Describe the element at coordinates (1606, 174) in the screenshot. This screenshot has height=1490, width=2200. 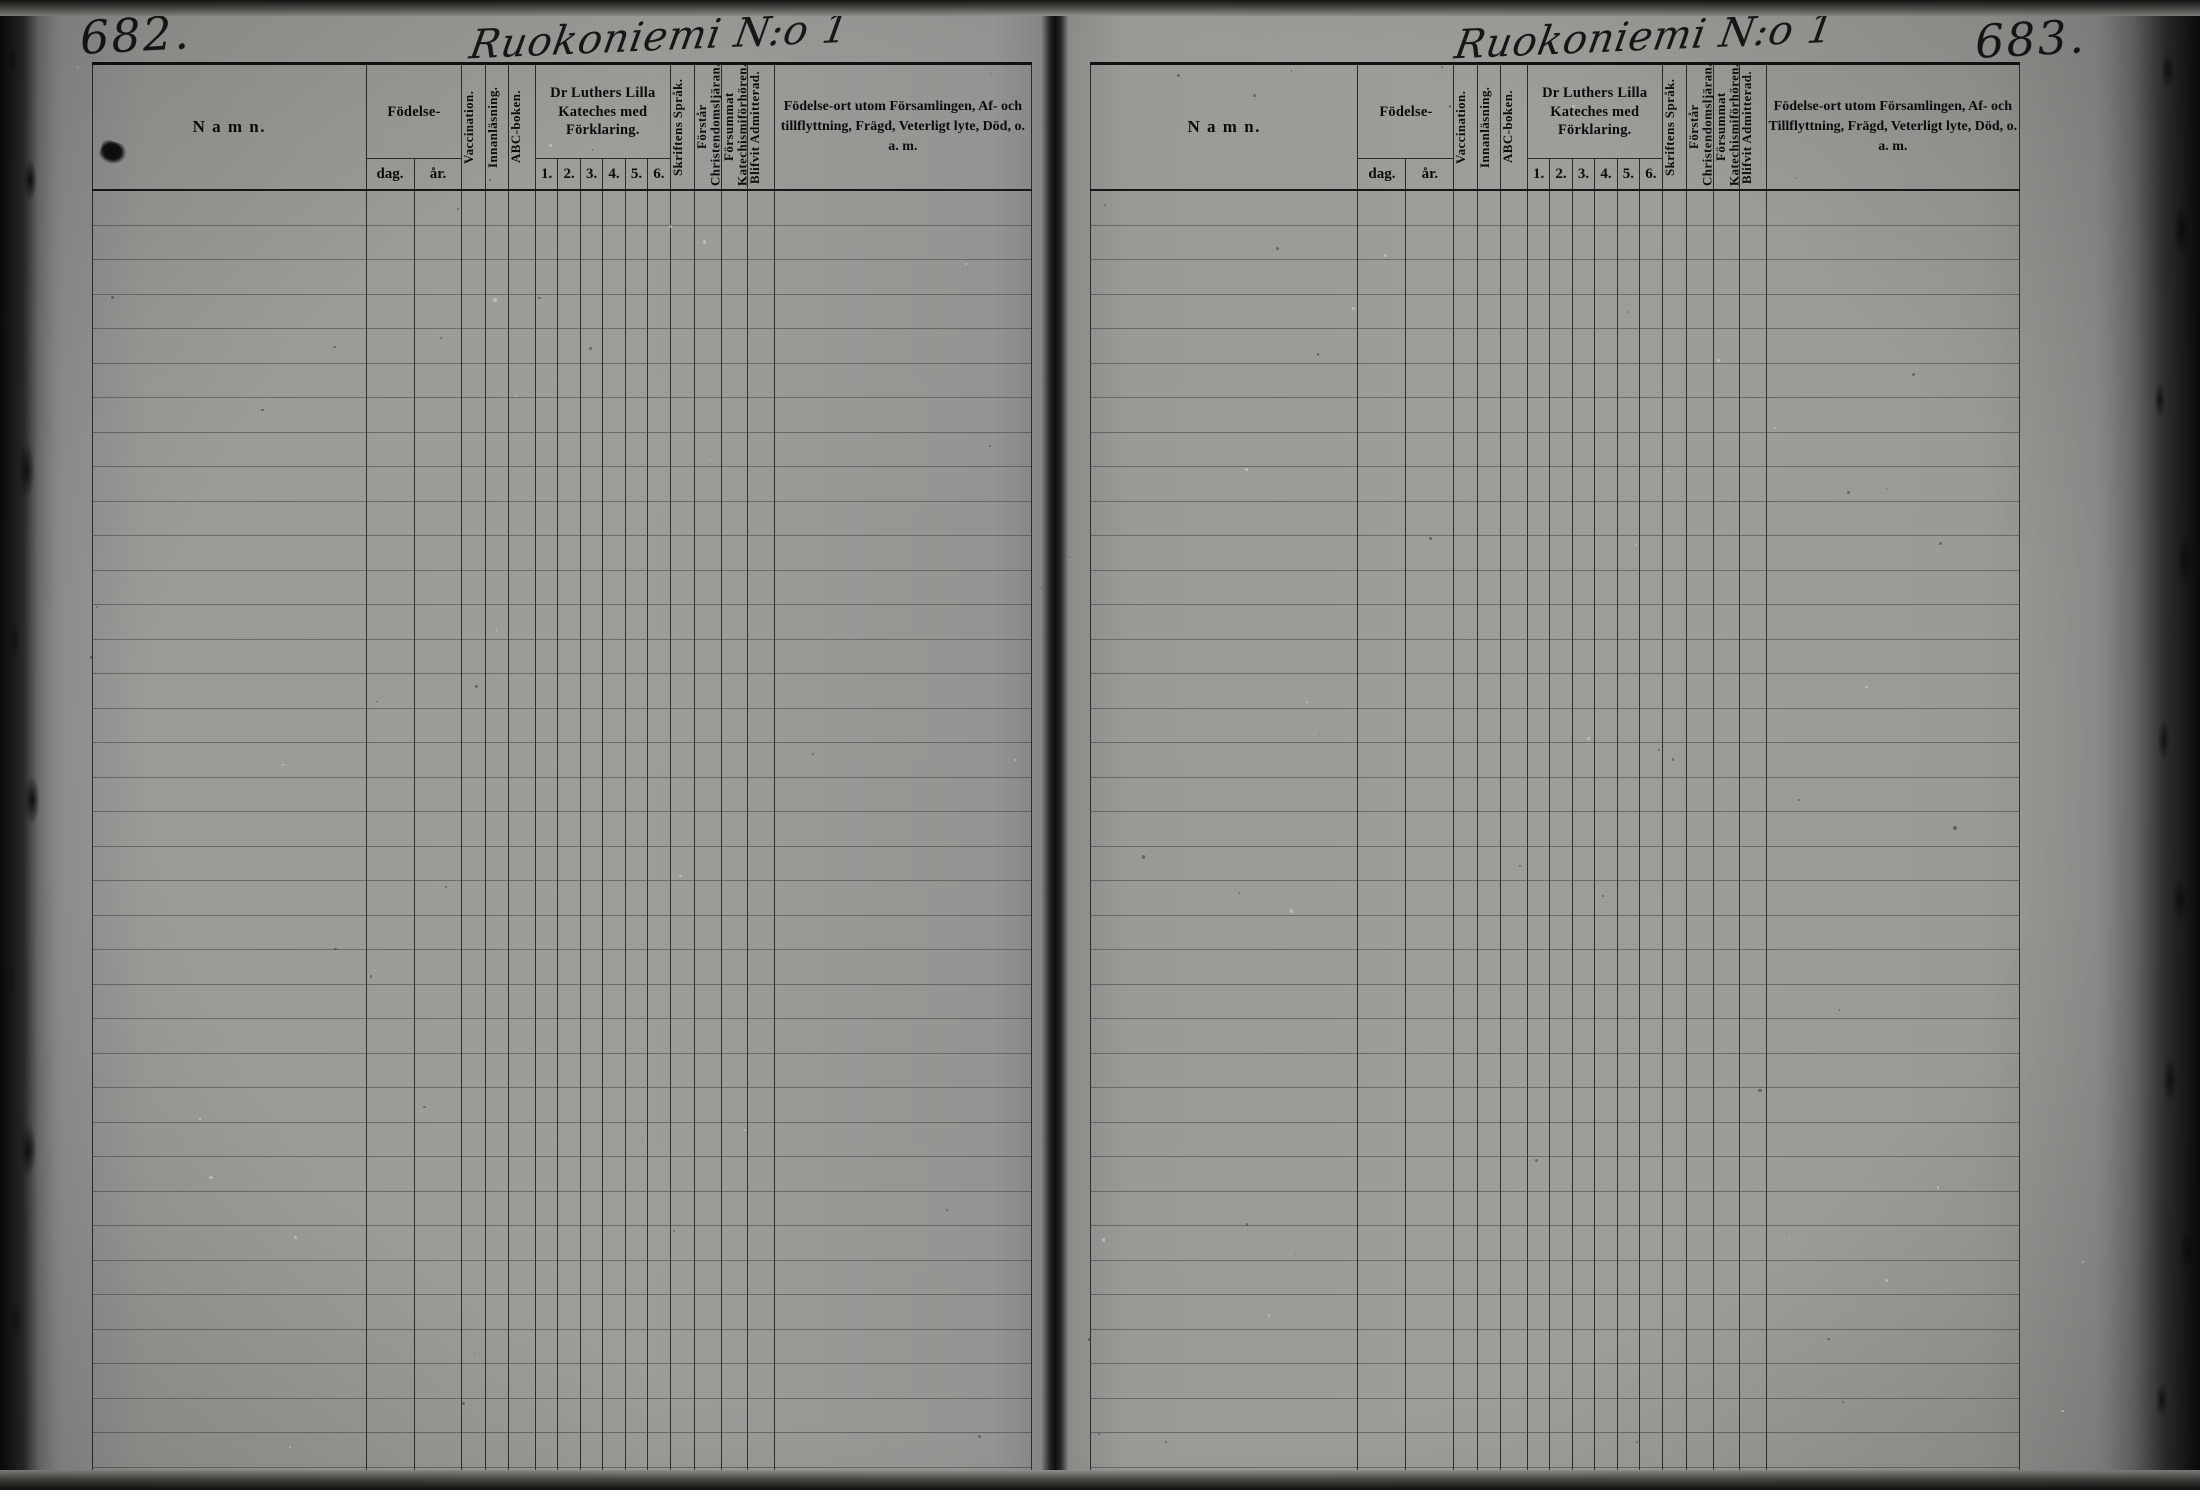
I see `right-col-cat-4: 4.` at that location.